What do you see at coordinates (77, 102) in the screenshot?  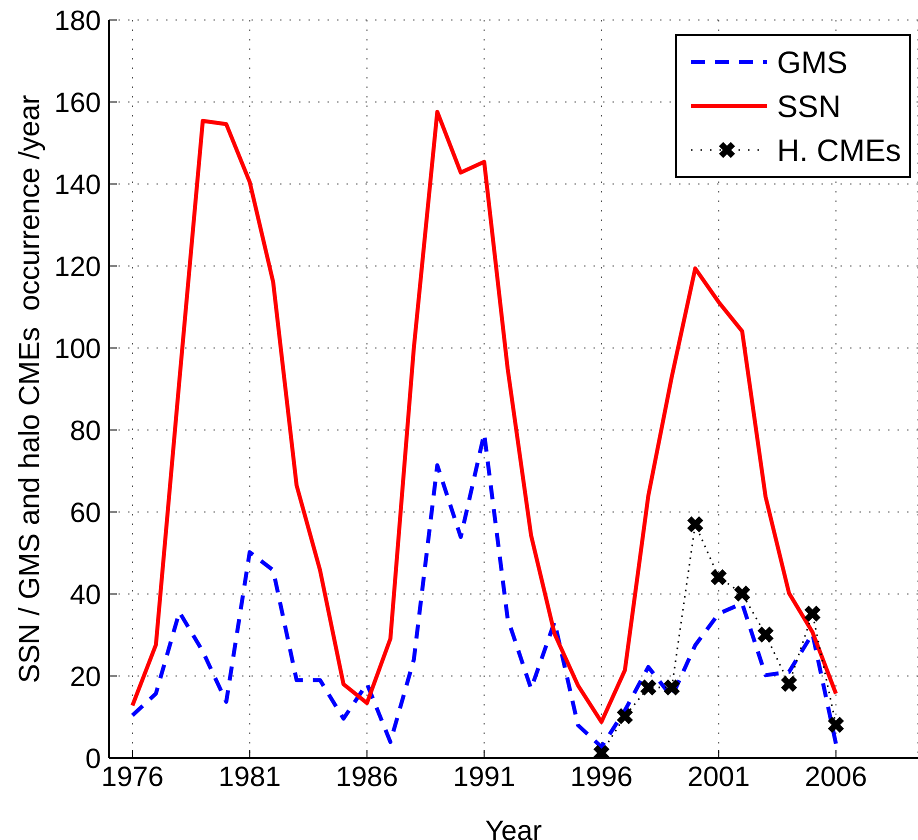 I see `y-tick-label: 160` at bounding box center [77, 102].